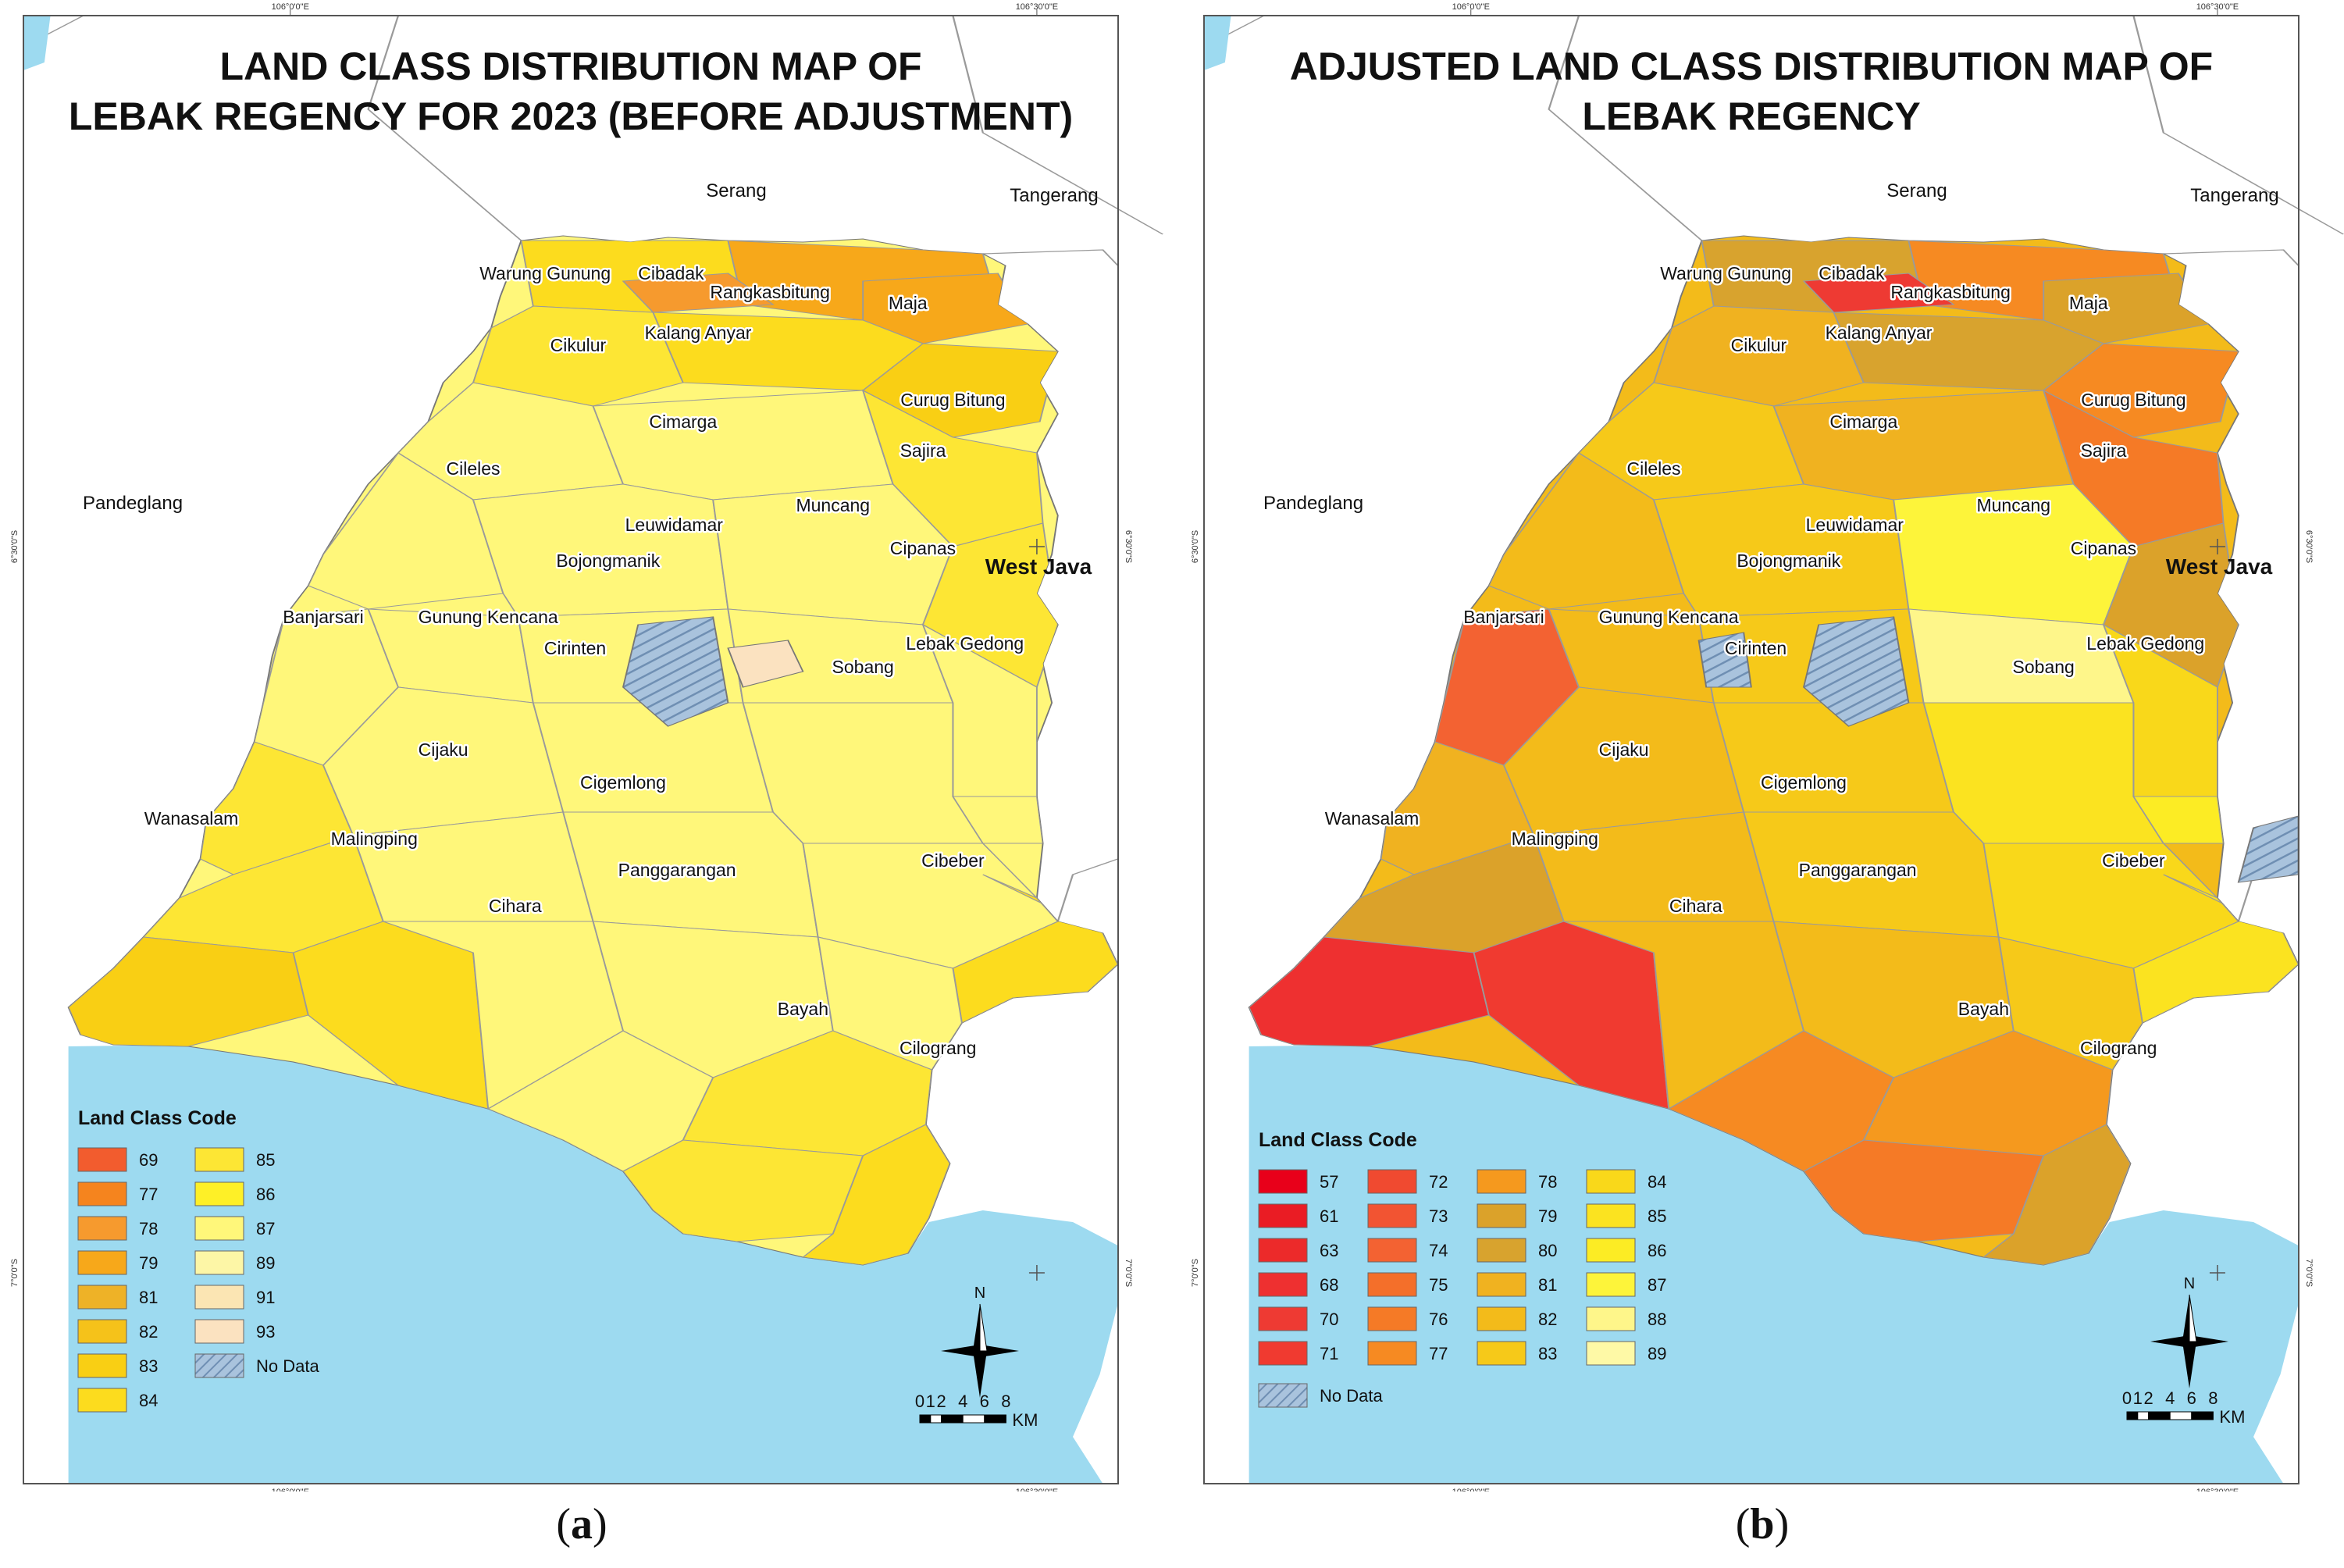  Describe the element at coordinates (443, 749) in the screenshot. I see `district-label-halo: Cijaku` at that location.